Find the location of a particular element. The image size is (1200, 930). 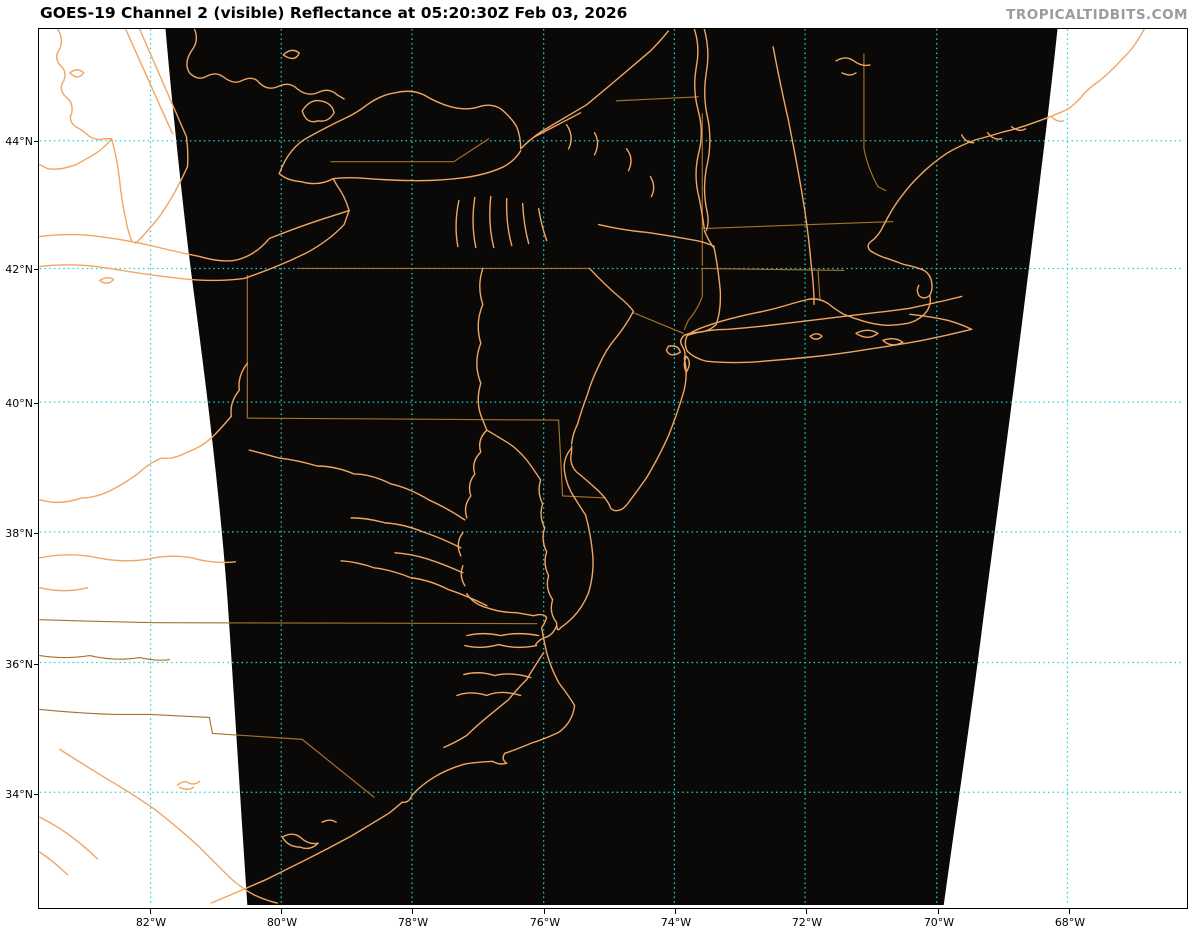

lon-tick-label: 80°W is located at coordinates (282, 922).